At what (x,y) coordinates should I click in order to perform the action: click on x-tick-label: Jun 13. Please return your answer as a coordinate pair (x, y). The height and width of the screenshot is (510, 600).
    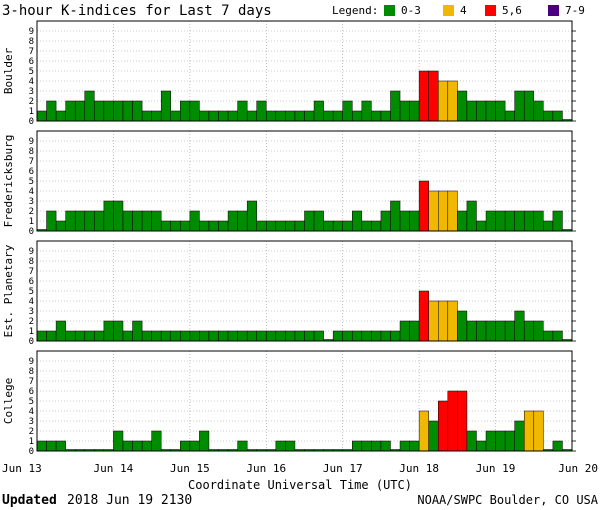
    Looking at the image, I should click on (22, 468).